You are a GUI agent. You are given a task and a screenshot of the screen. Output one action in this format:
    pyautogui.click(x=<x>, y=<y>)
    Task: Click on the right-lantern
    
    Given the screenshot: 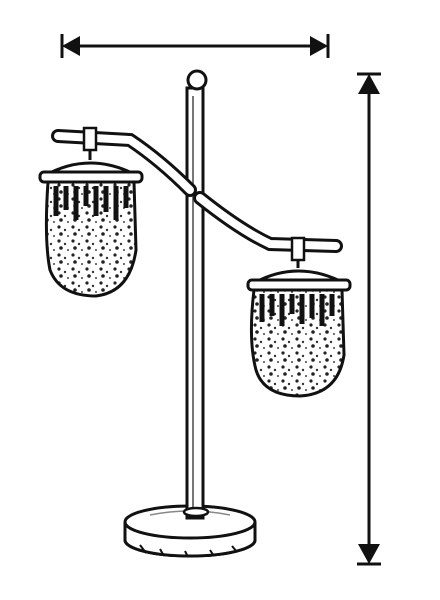 What is the action you would take?
    pyautogui.click(x=299, y=329)
    